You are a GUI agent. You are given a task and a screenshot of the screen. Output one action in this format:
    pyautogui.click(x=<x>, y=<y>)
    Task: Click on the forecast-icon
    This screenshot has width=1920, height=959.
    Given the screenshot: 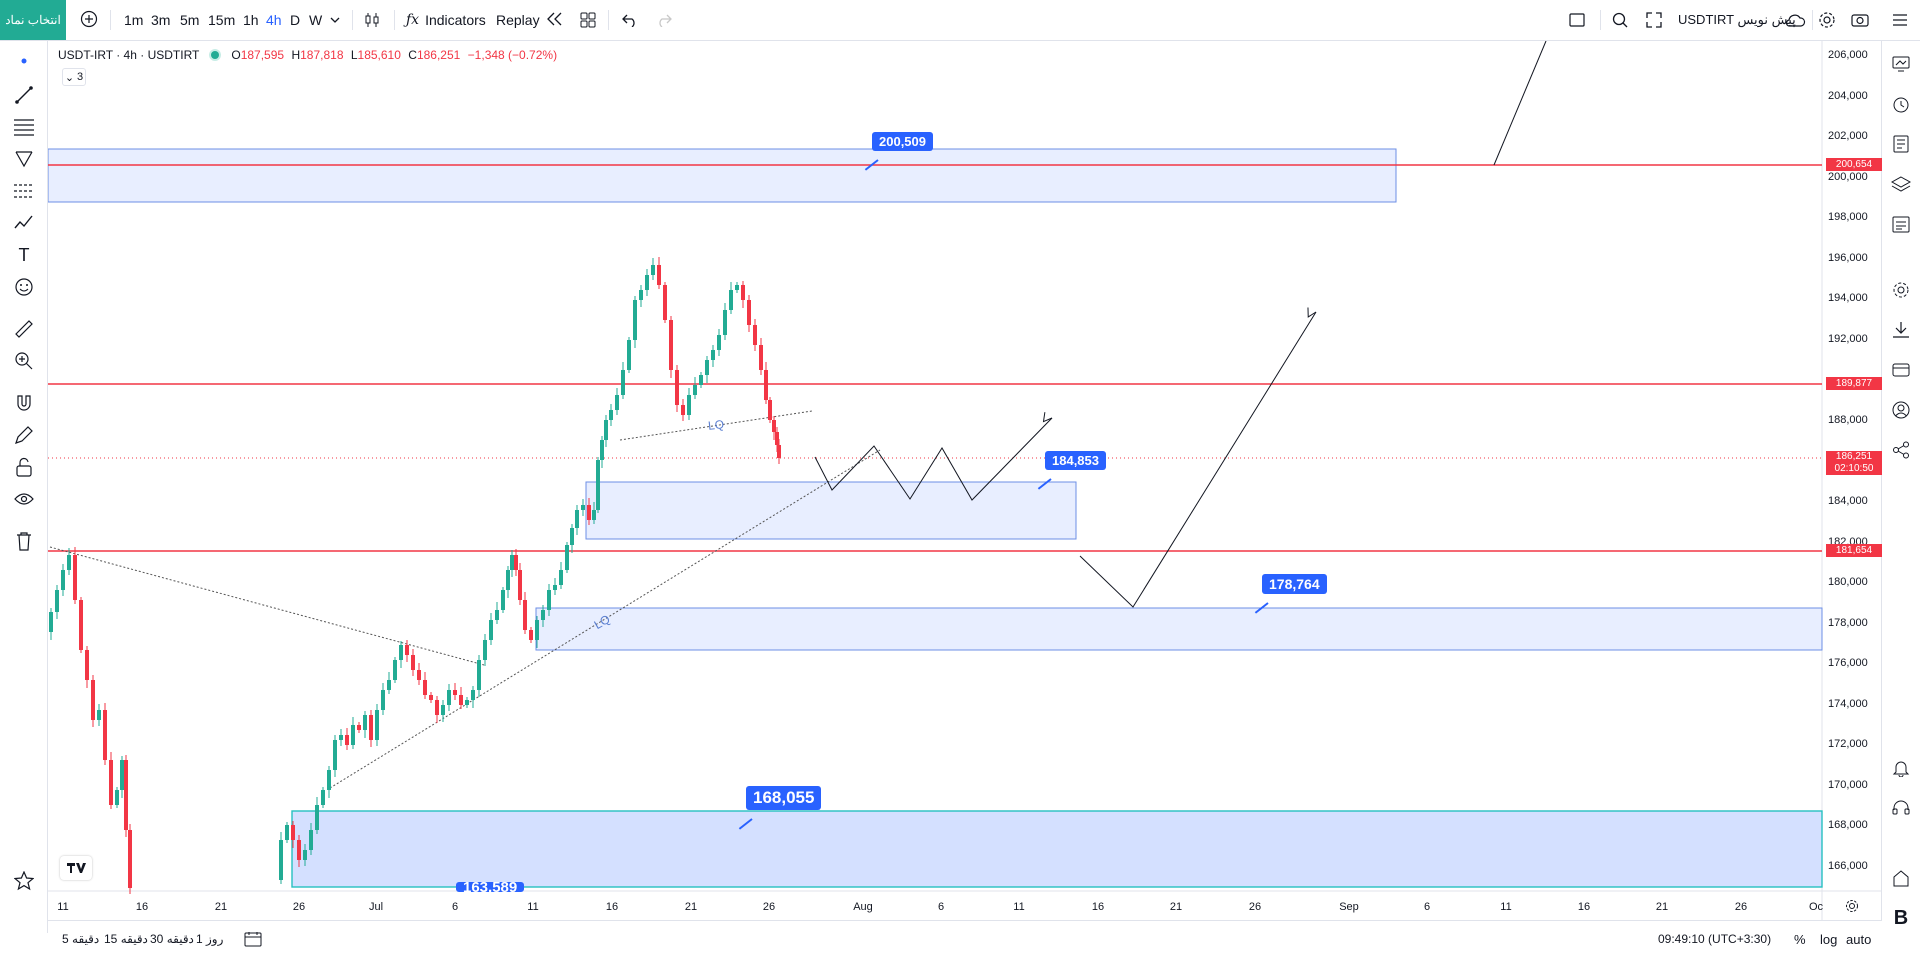 What is the action you would take?
    pyautogui.click(x=24, y=223)
    